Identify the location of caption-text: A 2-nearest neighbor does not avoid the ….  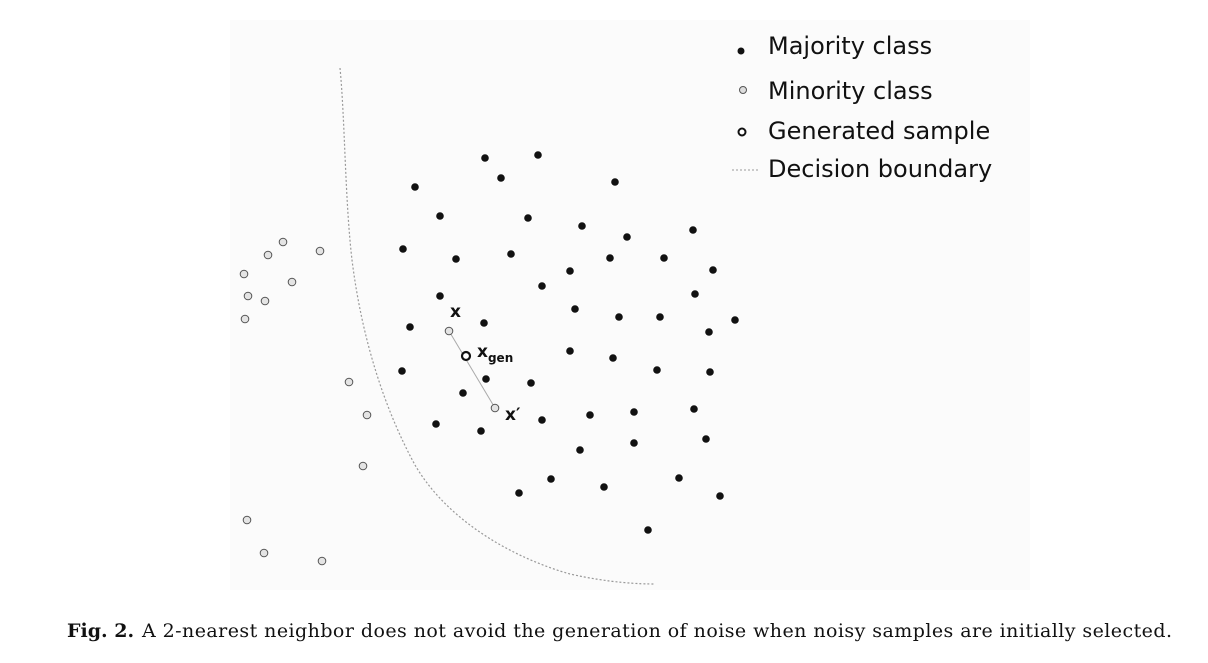
(656, 631).